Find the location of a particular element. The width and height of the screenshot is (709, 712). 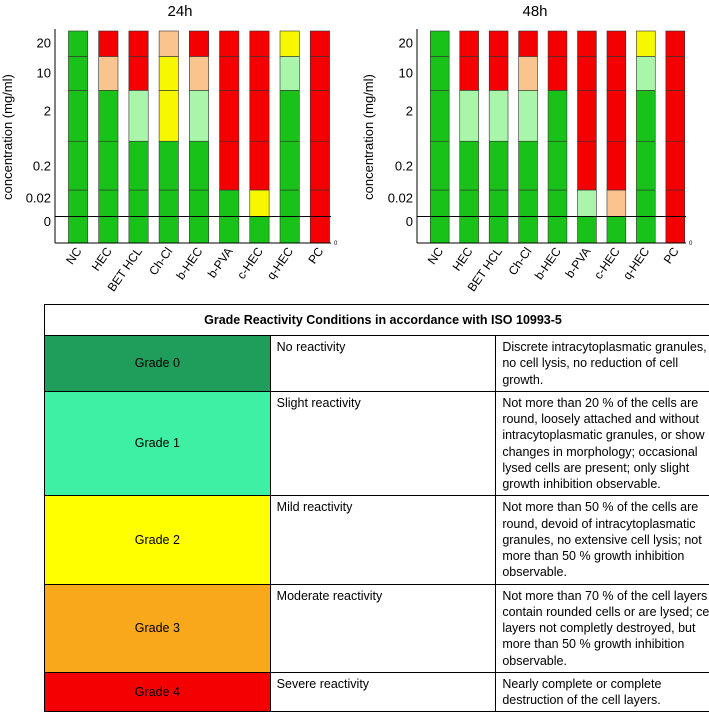

reactivity-cell: No reactivity is located at coordinates (383, 364).